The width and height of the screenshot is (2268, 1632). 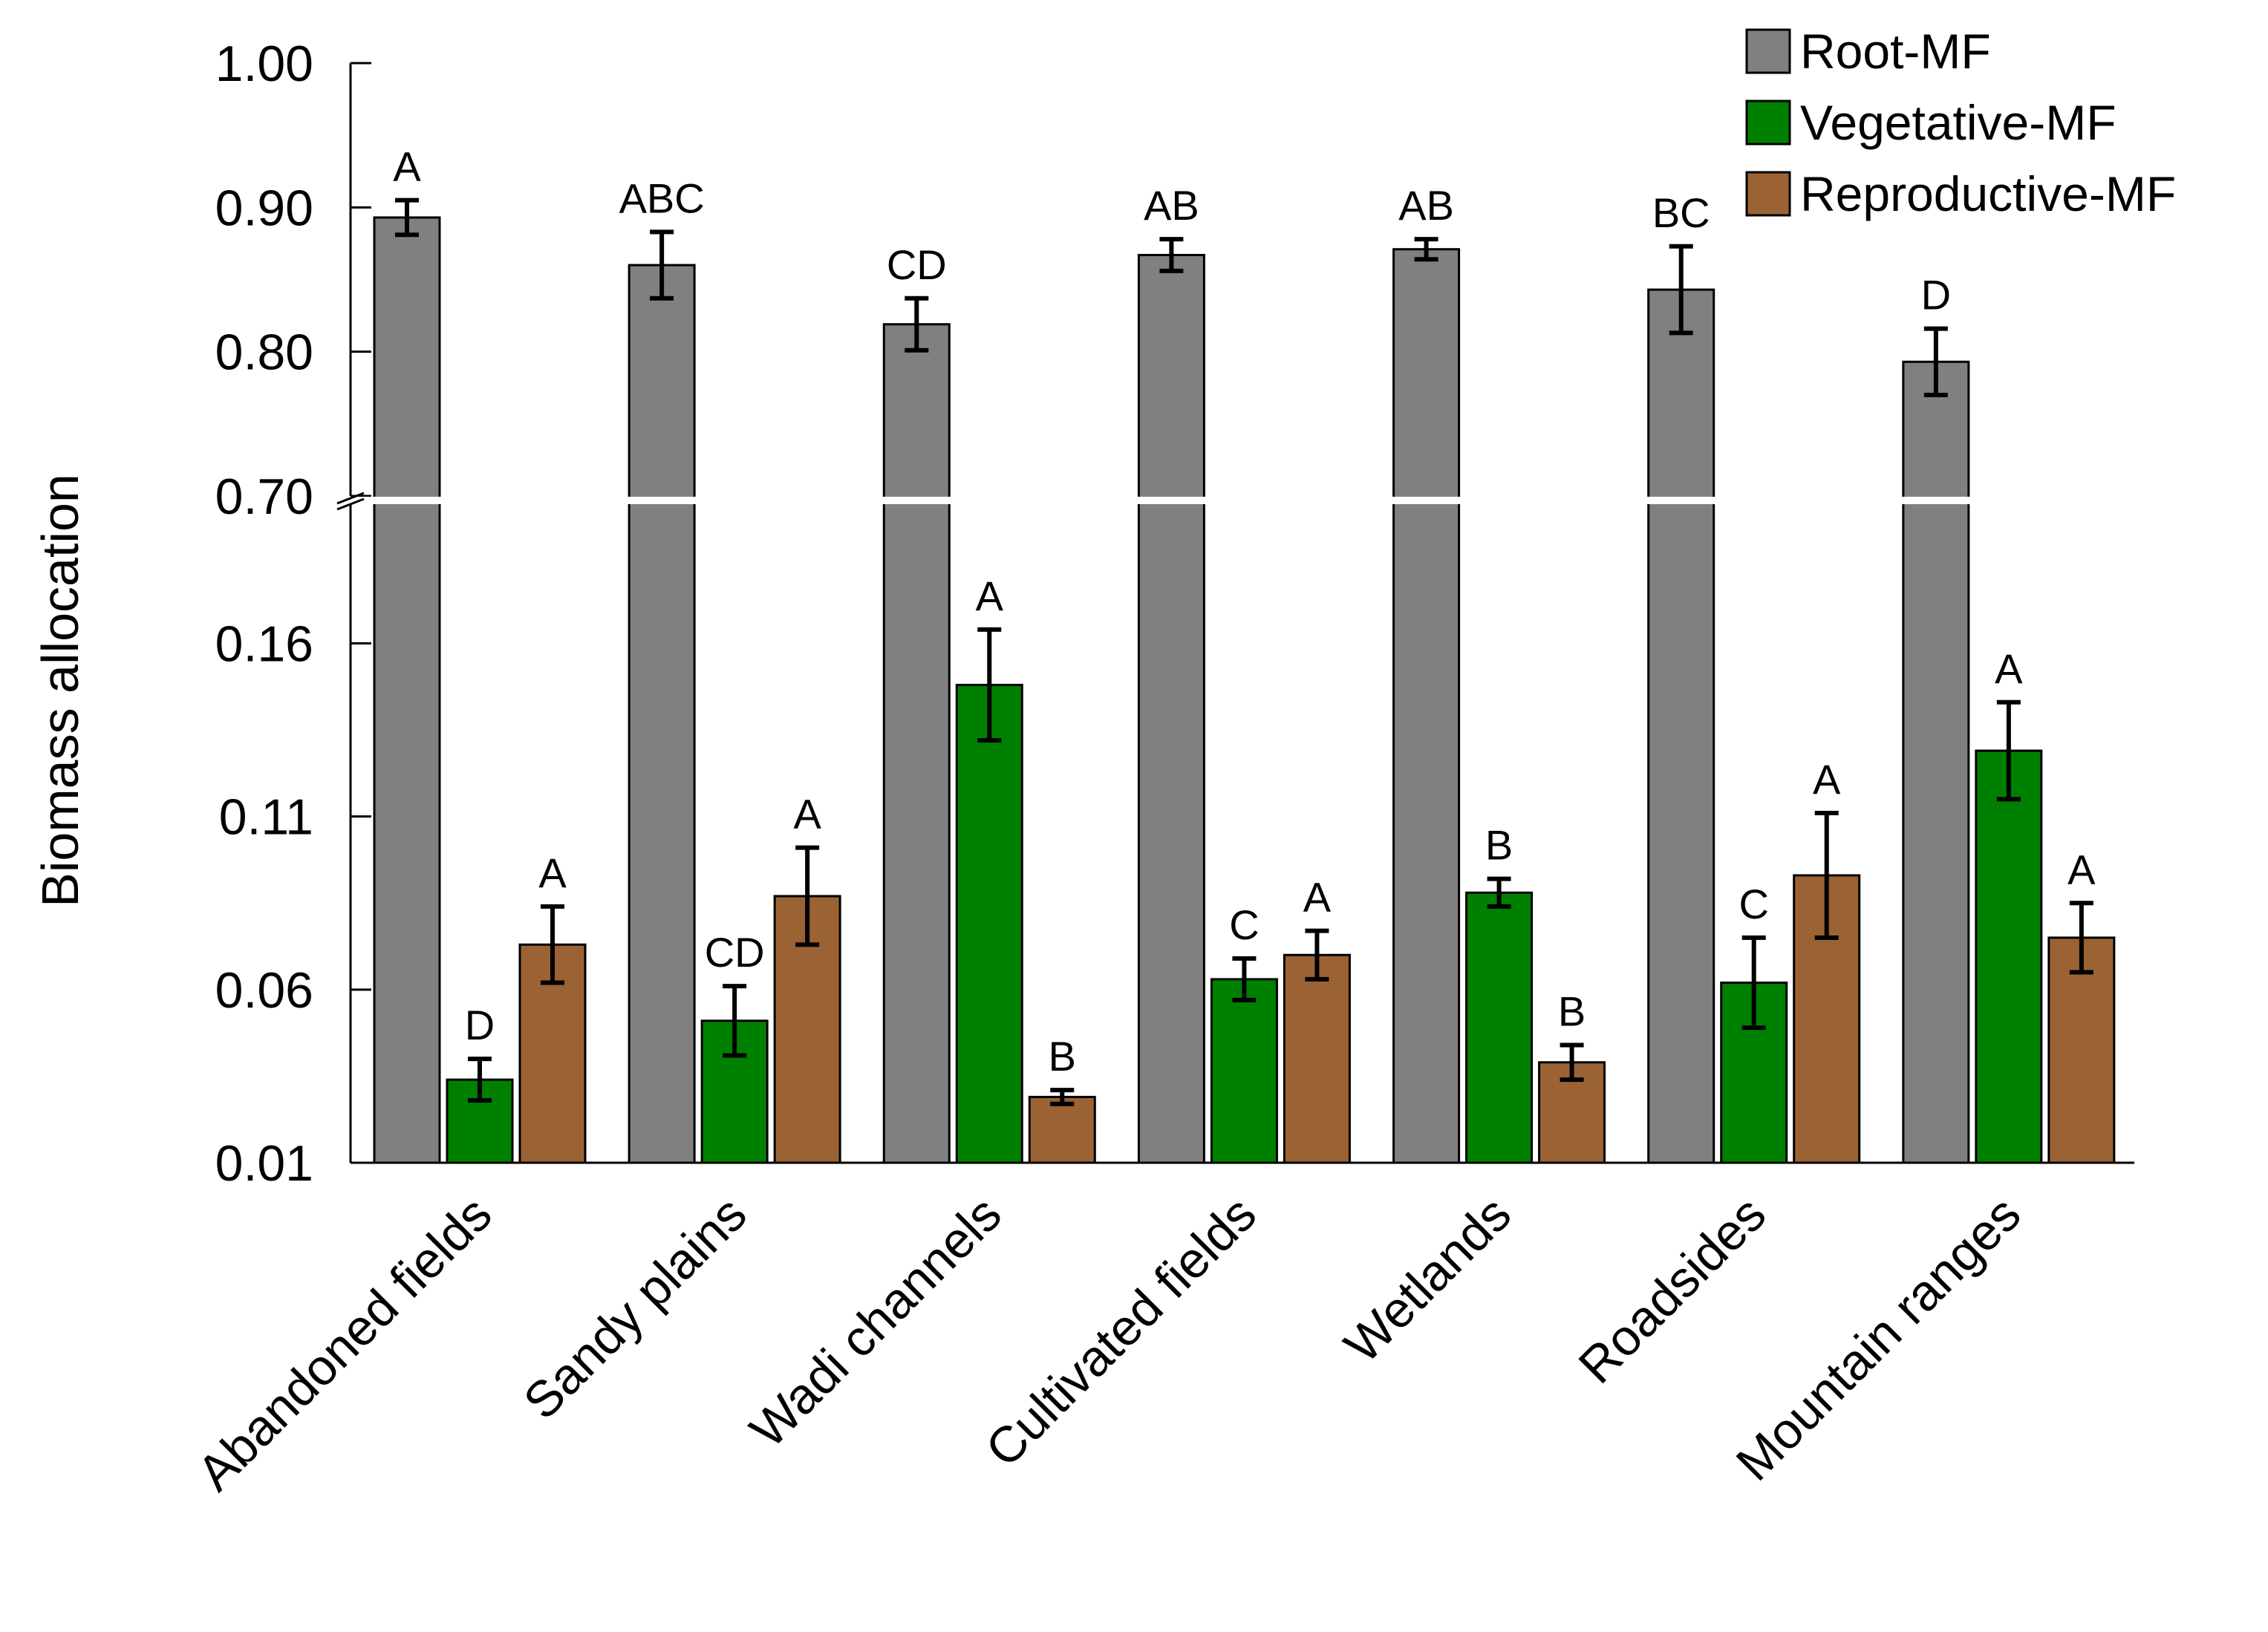 What do you see at coordinates (1121, 1332) in the screenshot?
I see `category-label: Cultivated fields` at bounding box center [1121, 1332].